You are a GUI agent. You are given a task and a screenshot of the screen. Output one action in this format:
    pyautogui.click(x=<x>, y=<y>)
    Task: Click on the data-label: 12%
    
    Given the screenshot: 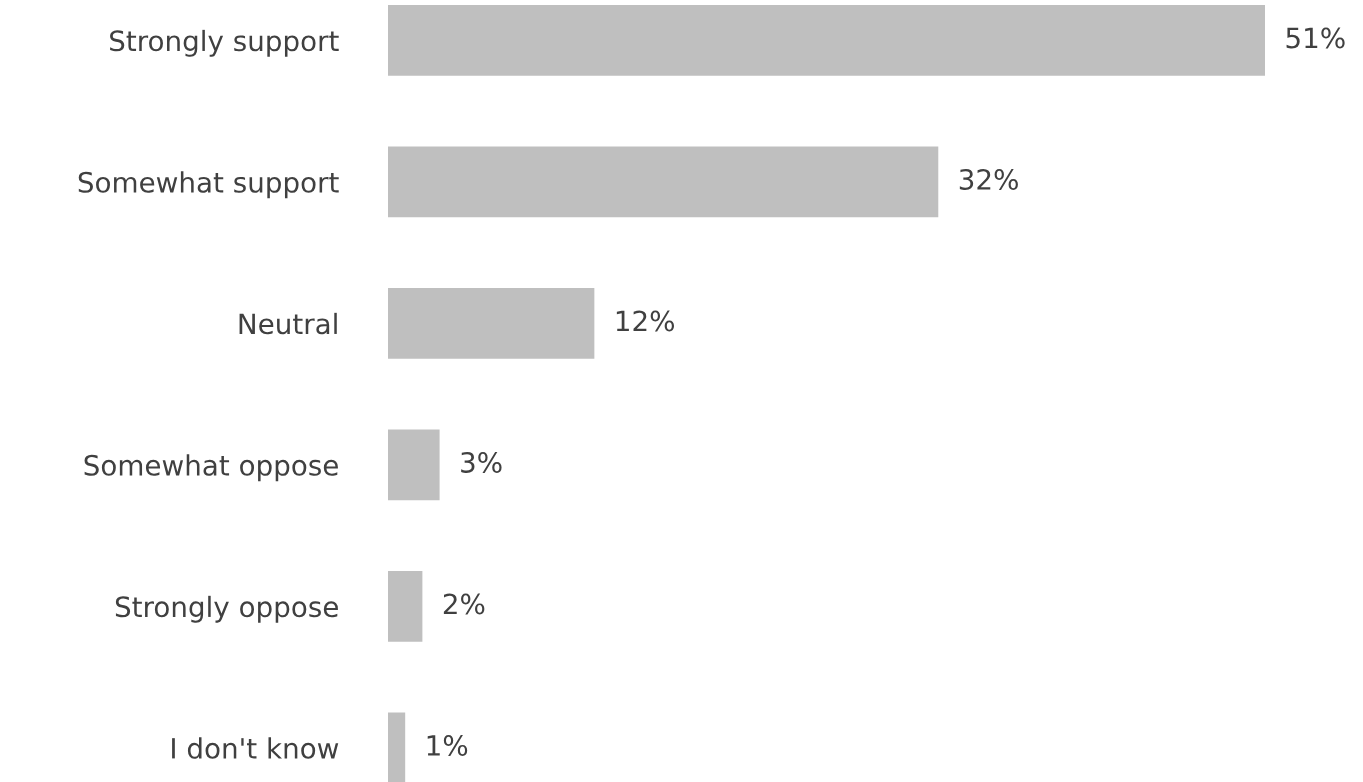 What is the action you would take?
    pyautogui.click(x=645, y=321)
    